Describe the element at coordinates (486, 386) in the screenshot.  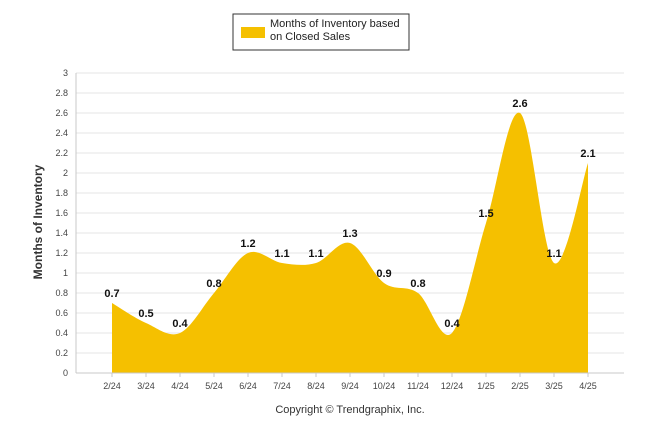
I see `x-tick-label: 1/25` at that location.